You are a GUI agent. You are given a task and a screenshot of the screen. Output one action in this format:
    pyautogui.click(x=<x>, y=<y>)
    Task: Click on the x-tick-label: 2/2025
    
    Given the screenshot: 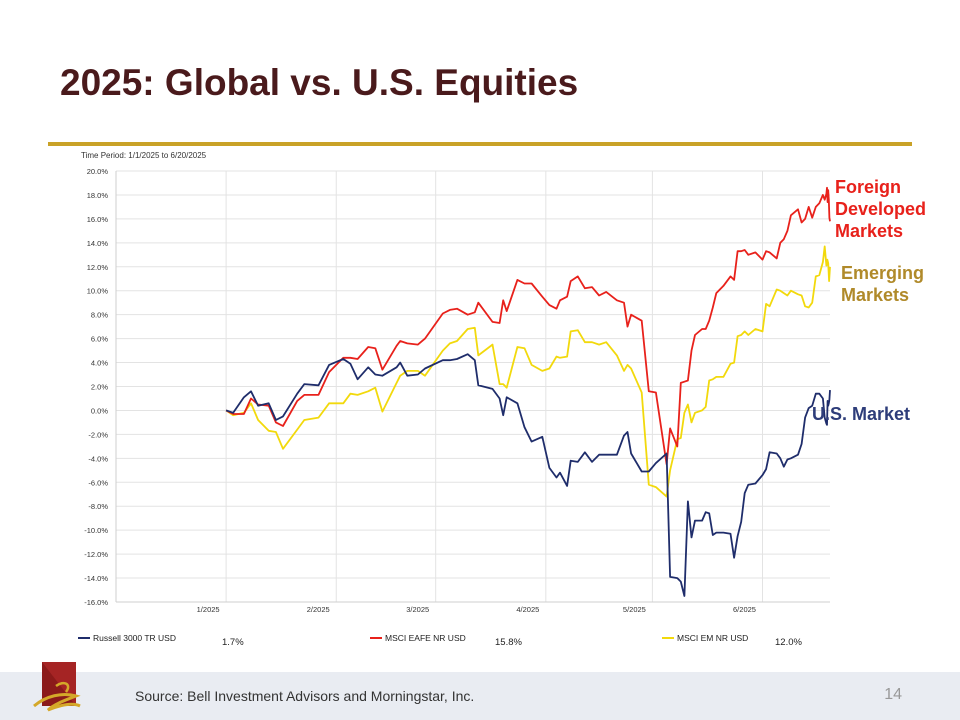 What is the action you would take?
    pyautogui.click(x=318, y=609)
    